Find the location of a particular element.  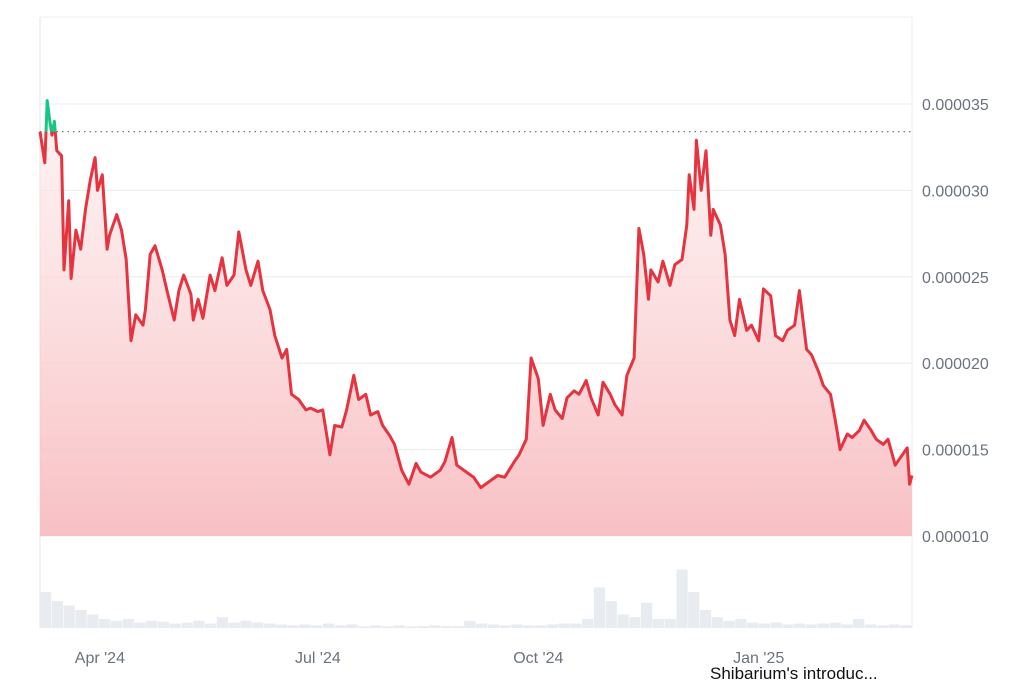

y-tick-label: 0.000010 is located at coordinates (955, 537).